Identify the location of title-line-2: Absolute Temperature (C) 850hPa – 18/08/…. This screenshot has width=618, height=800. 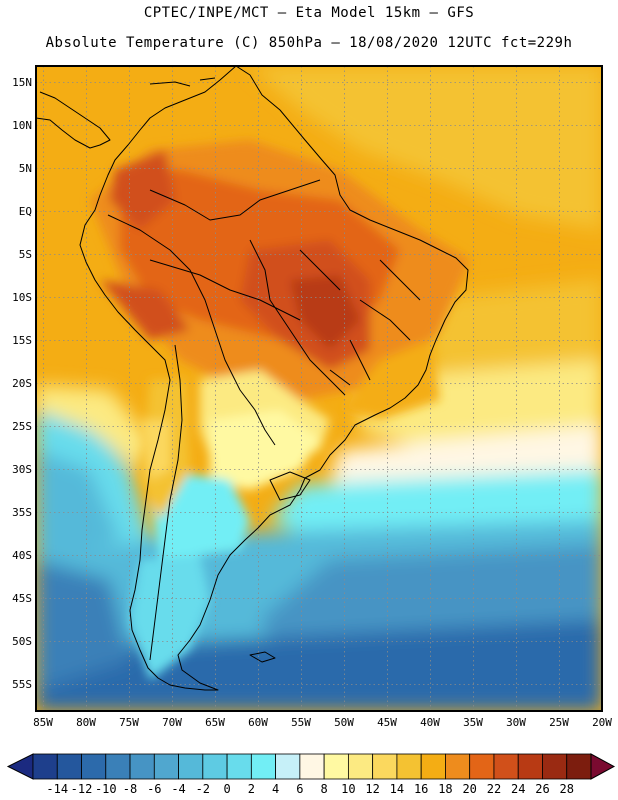
(309, 43).